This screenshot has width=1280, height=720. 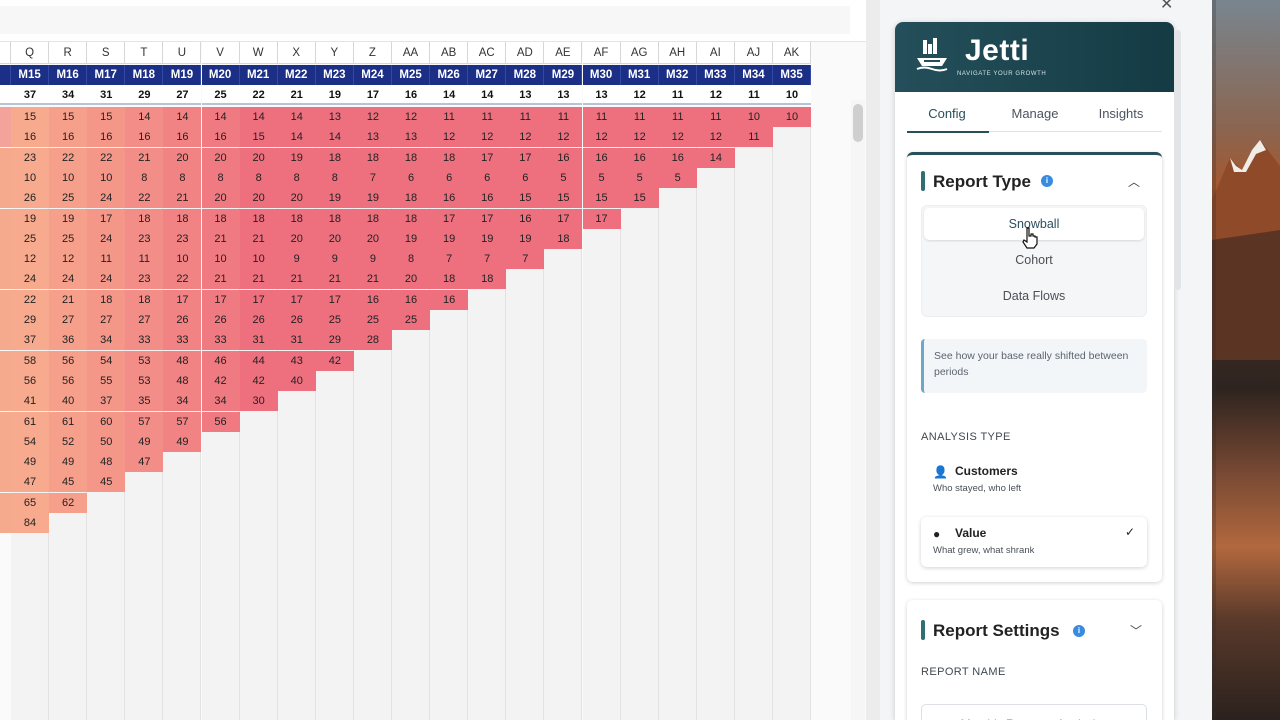 I want to click on table-cell: 26, so click(x=220, y=320).